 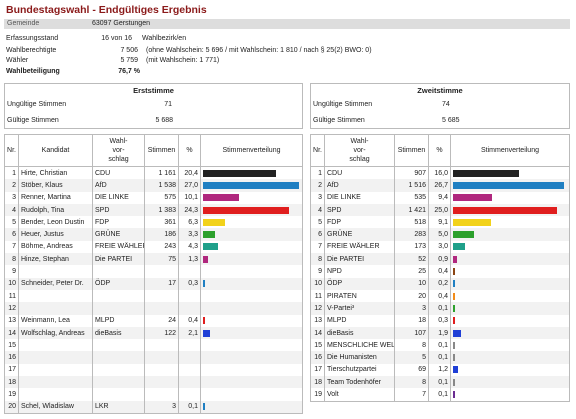 What do you see at coordinates (161, 222) in the screenshot?
I see `row-stimmen: 361` at bounding box center [161, 222].